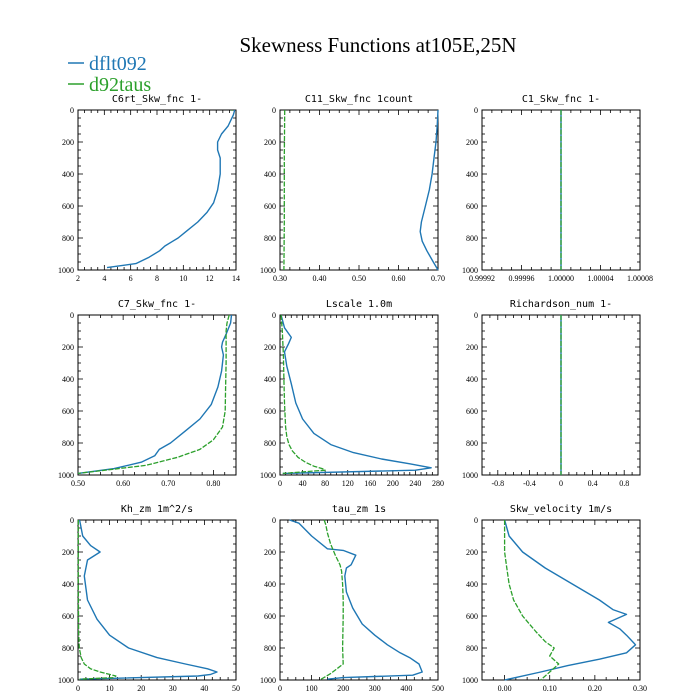 The image size is (700, 700). Describe the element at coordinates (529, 483) in the screenshot. I see `x-tick-label: -0.4` at that location.